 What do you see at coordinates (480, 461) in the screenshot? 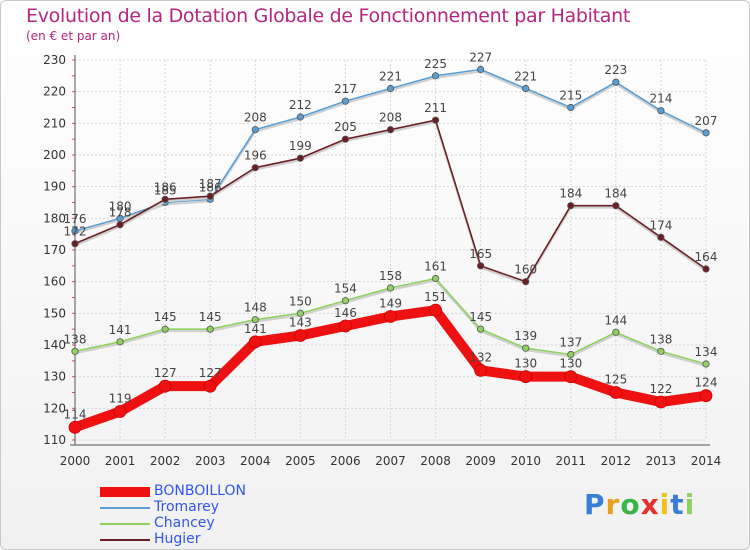
I see `x-tick-label: 2009` at bounding box center [480, 461].